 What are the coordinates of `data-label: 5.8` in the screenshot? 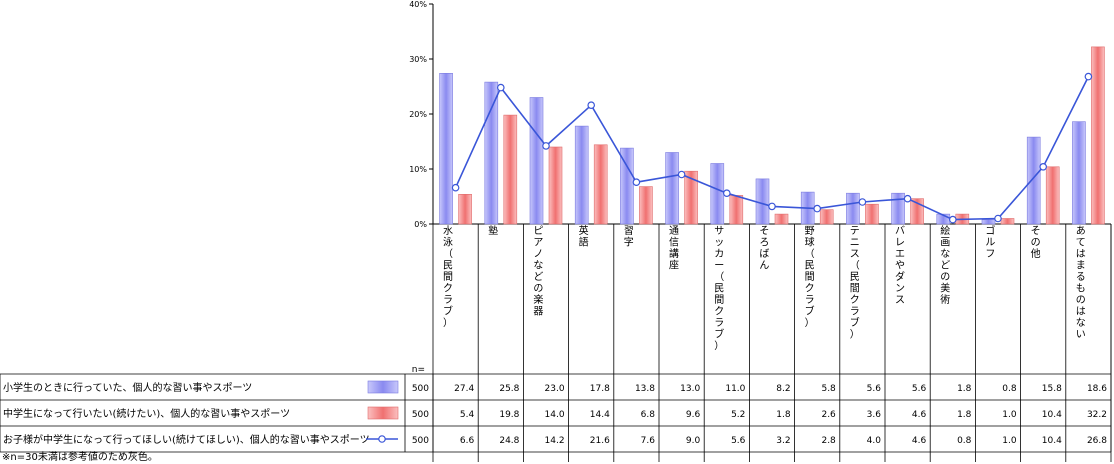 It's located at (828, 389).